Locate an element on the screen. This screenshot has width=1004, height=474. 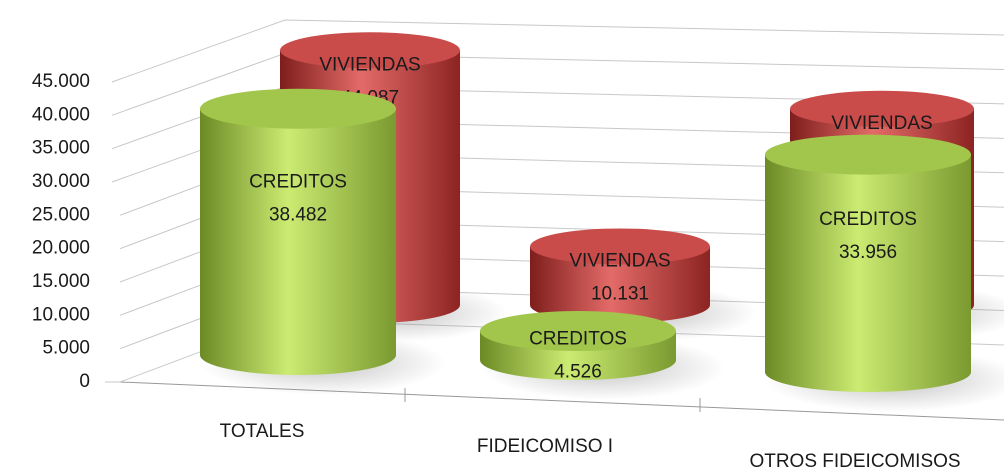
y-tick-label: 20.000 is located at coordinates (61, 248).